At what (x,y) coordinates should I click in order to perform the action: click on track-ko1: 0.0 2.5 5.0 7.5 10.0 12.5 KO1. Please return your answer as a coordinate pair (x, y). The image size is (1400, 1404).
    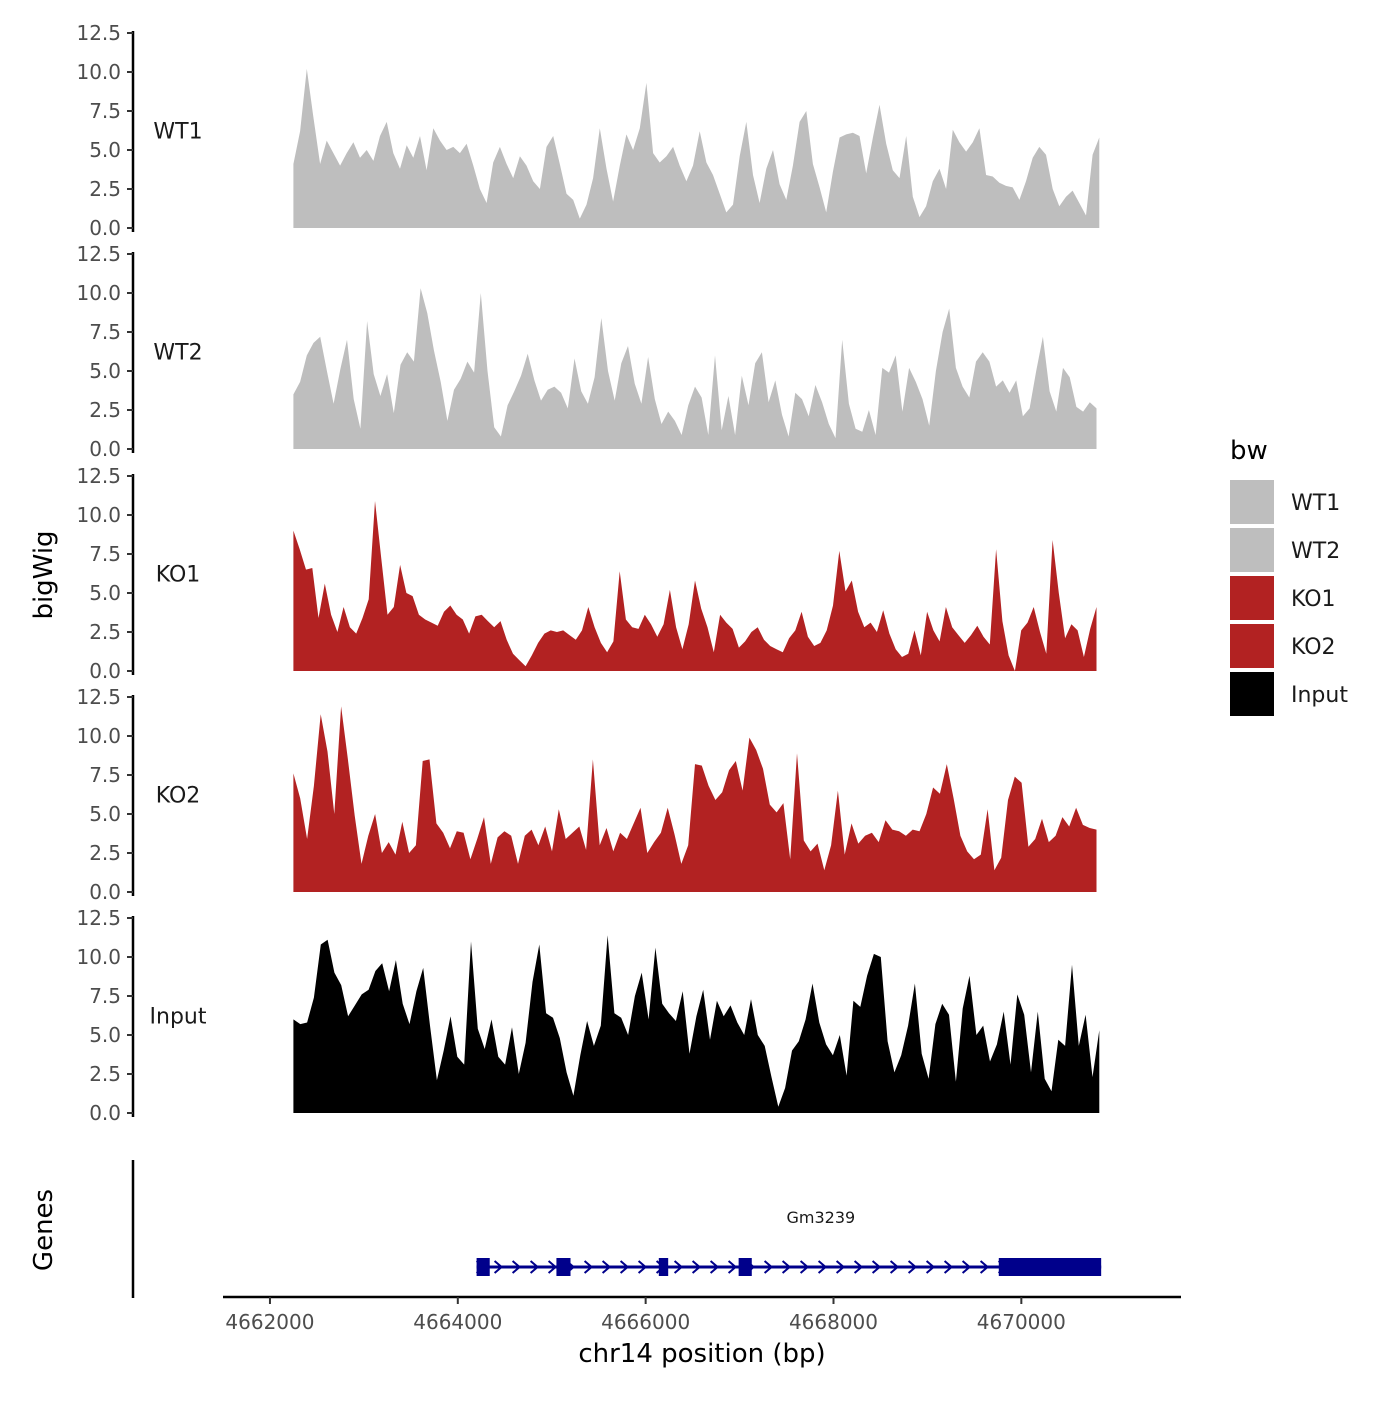
    Looking at the image, I should click on (586, 573).